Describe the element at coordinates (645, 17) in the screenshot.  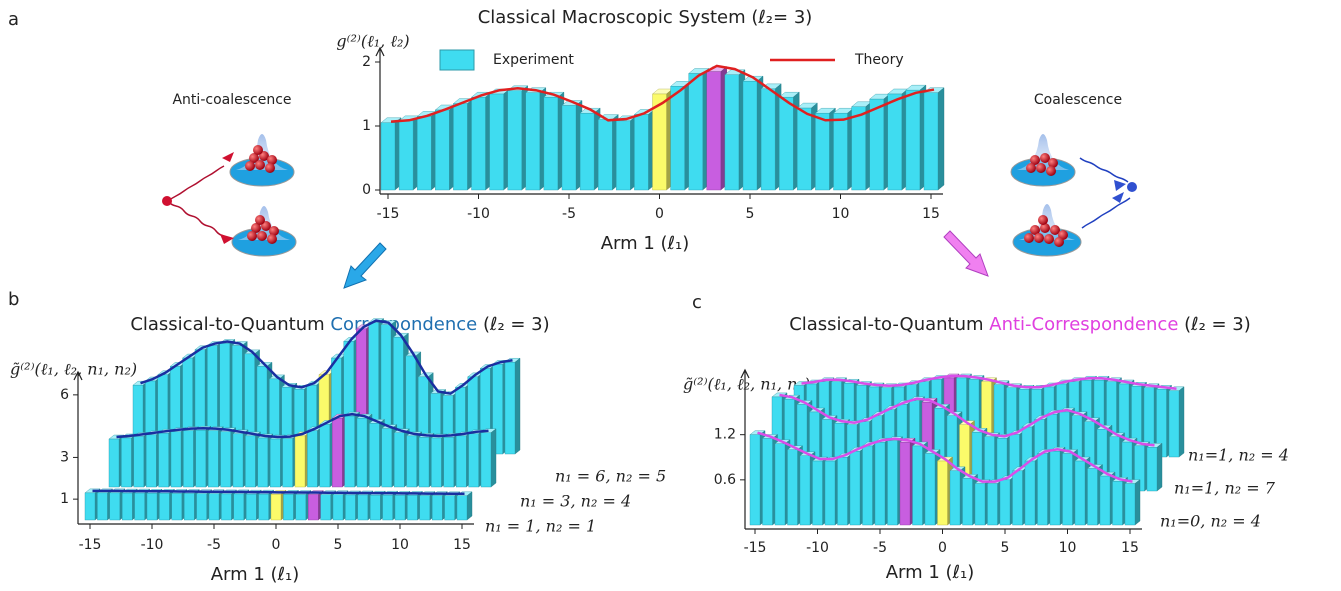
I see `chart-title: Classical Macroscopic System (ℓ₂= 3)` at that location.